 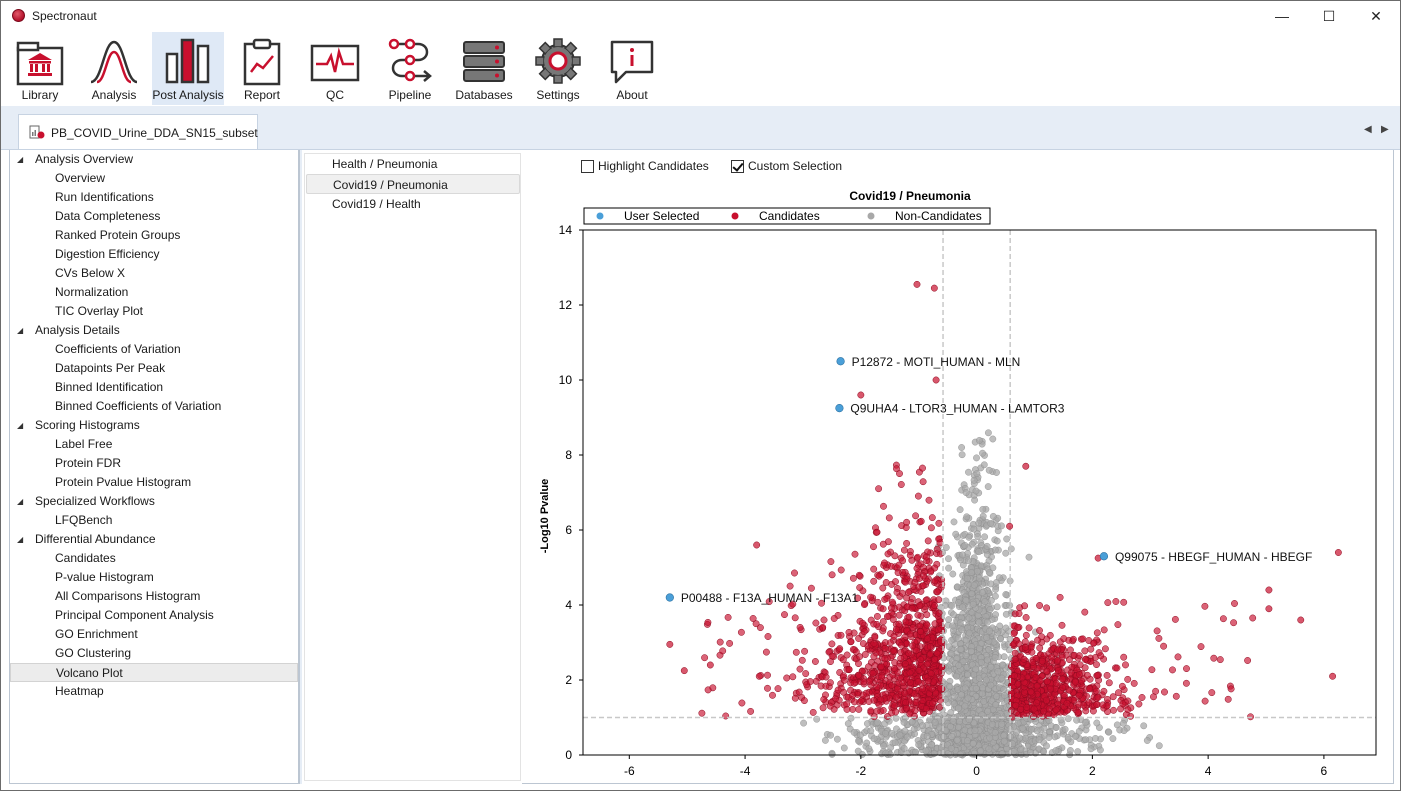 What do you see at coordinates (154, 653) in the screenshot?
I see `tree-item: GO Clustering` at bounding box center [154, 653].